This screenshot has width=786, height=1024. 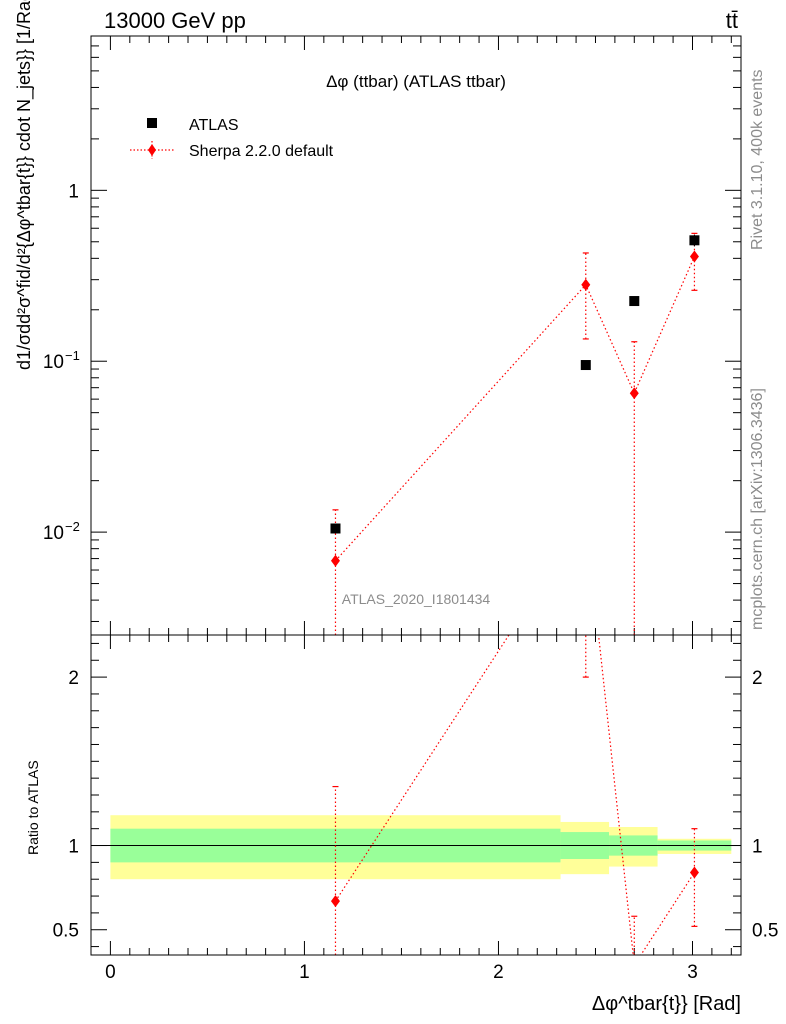 I want to click on x-tick-label: 3, so click(x=692, y=972).